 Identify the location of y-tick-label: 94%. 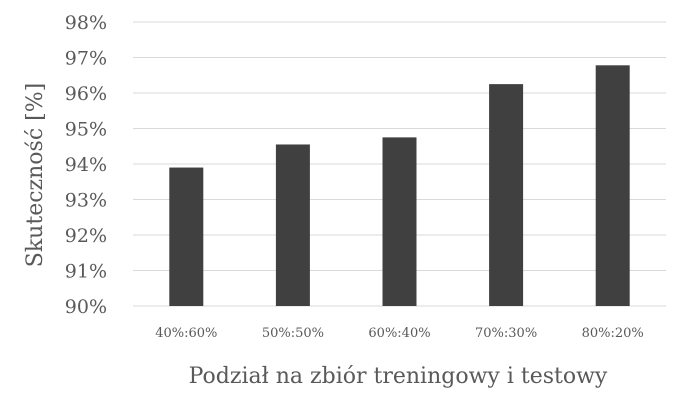
(86, 165).